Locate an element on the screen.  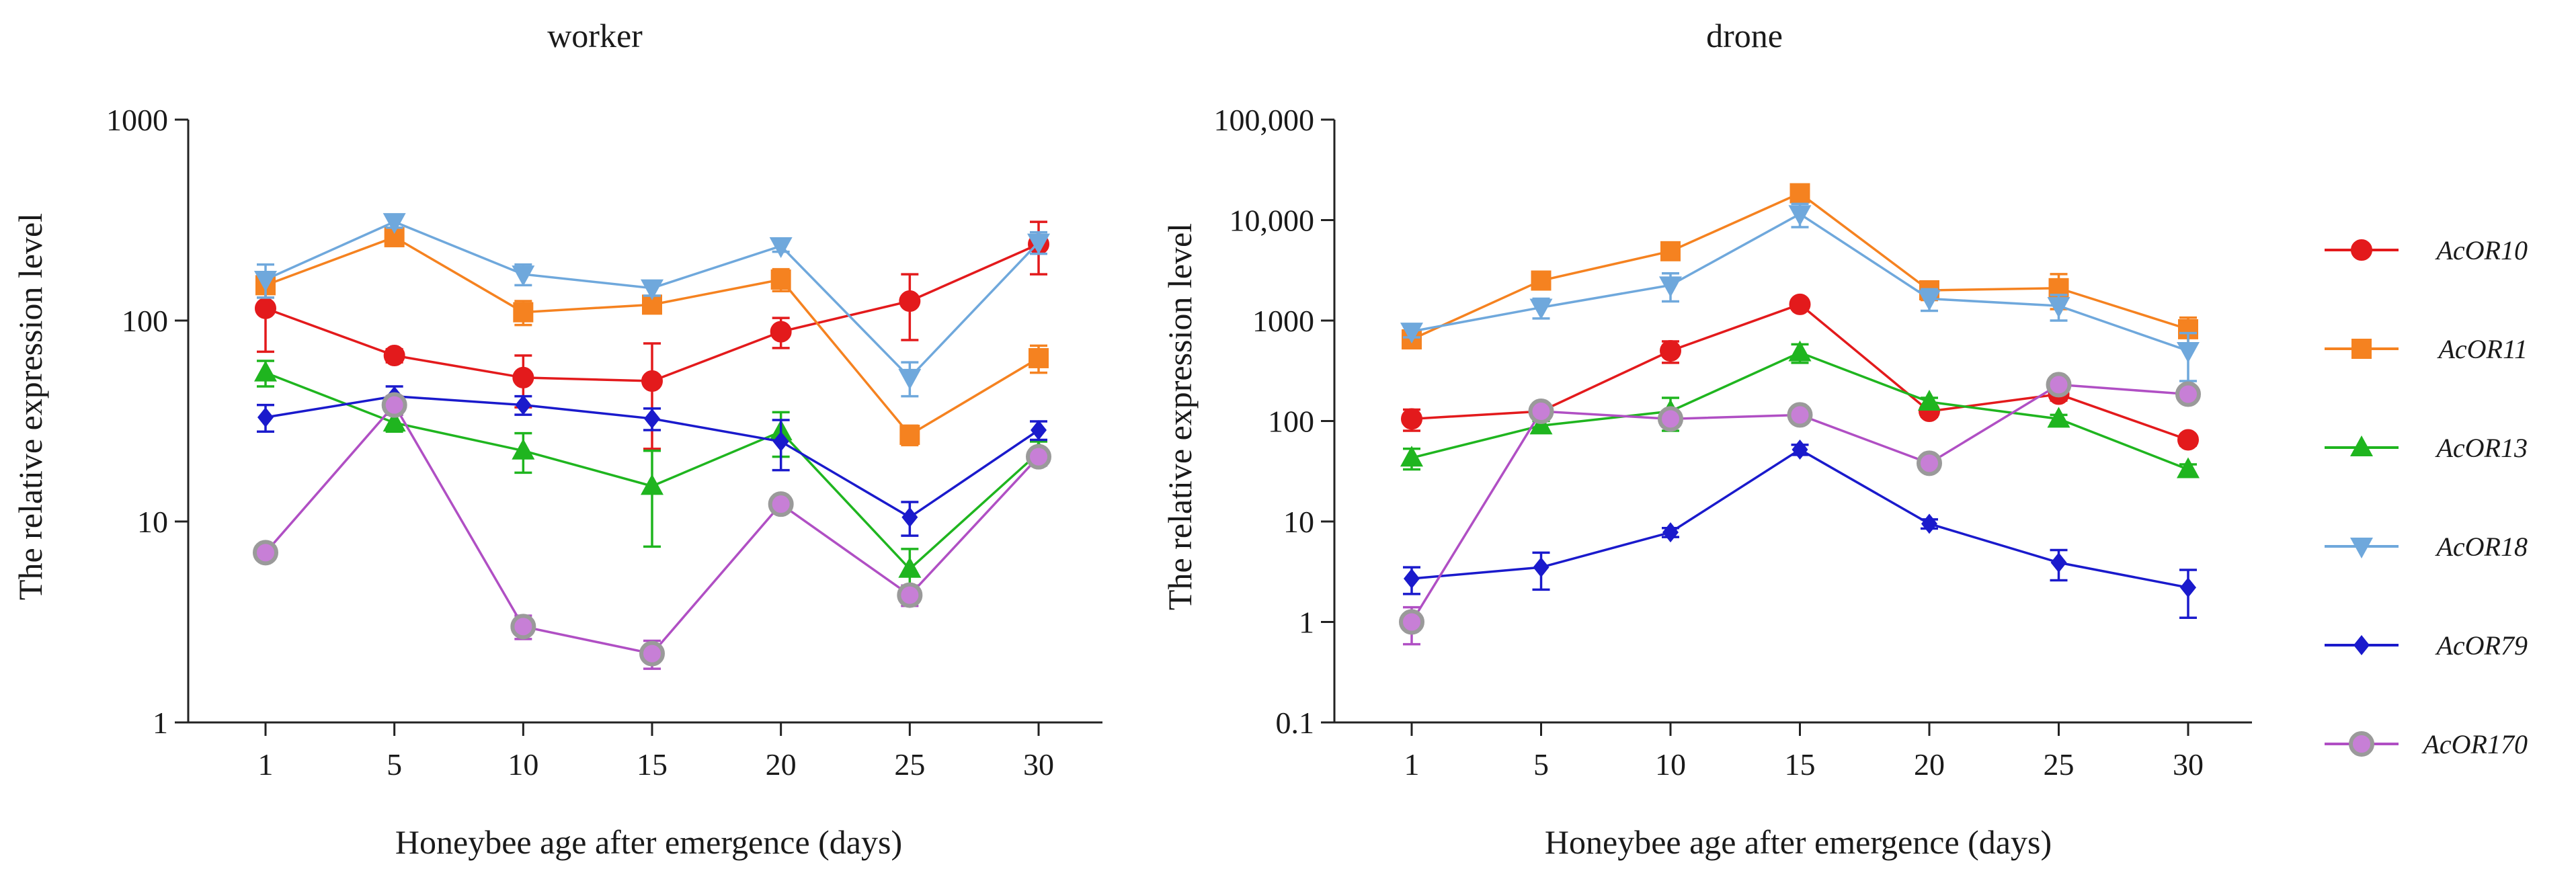
worker-y-tick-label: 1000 is located at coordinates (137, 120).